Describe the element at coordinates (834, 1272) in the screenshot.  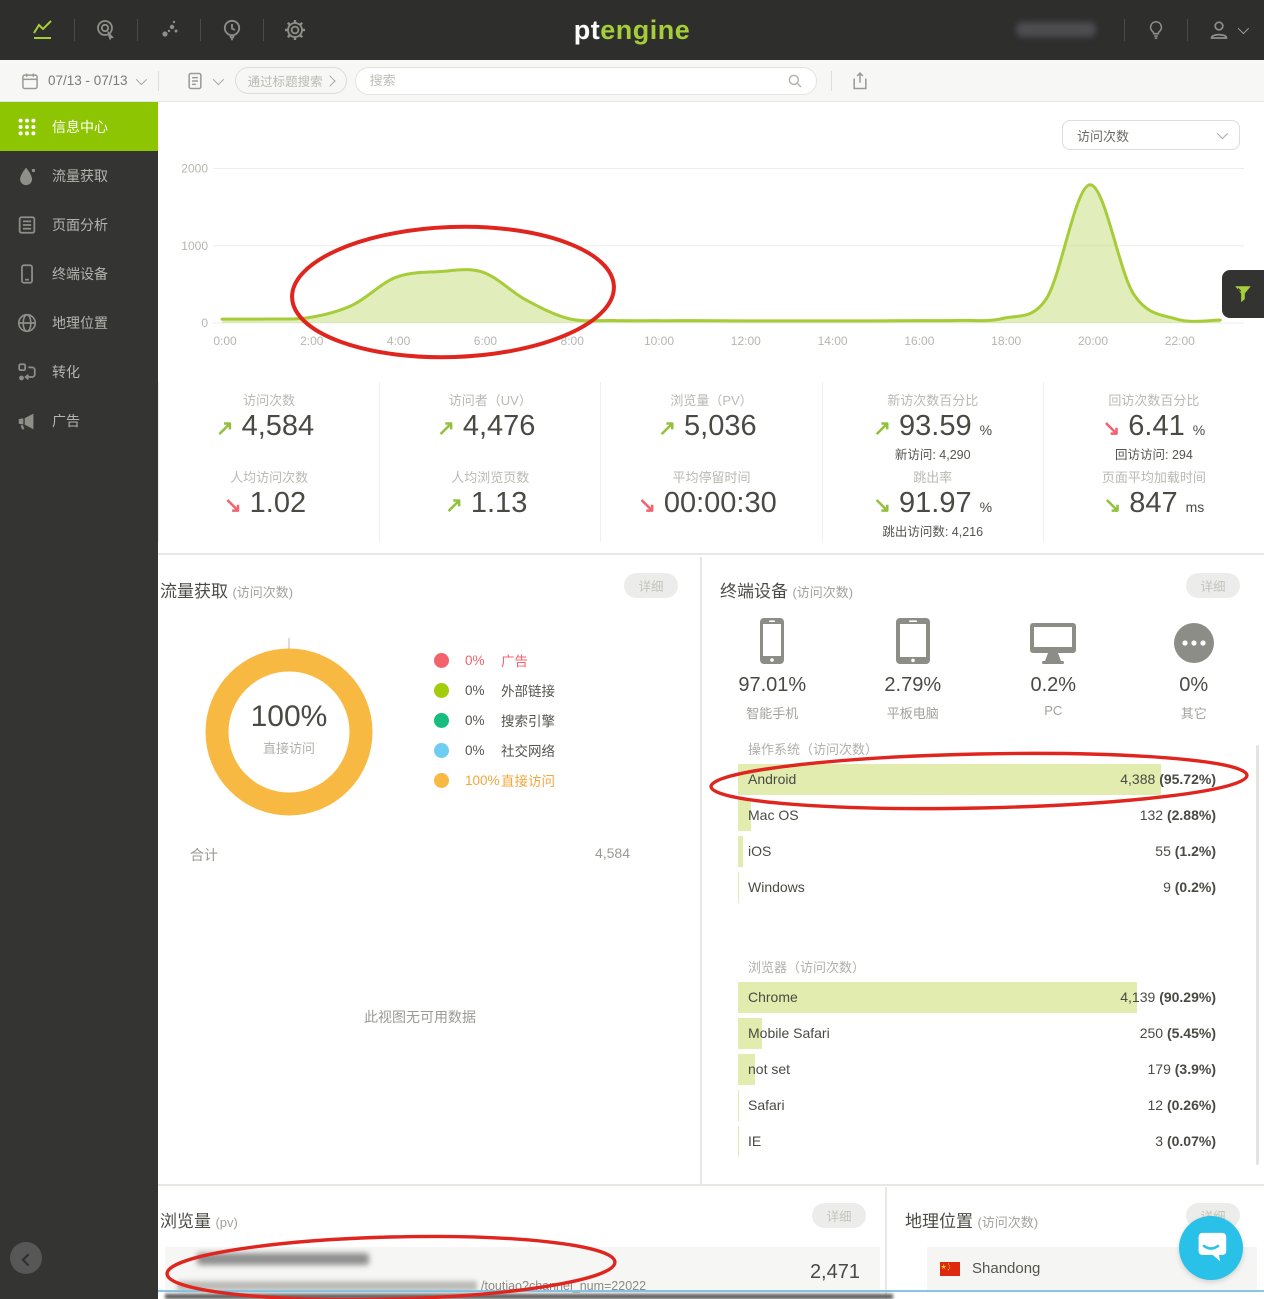
I see `pageview-count: 2,471` at that location.